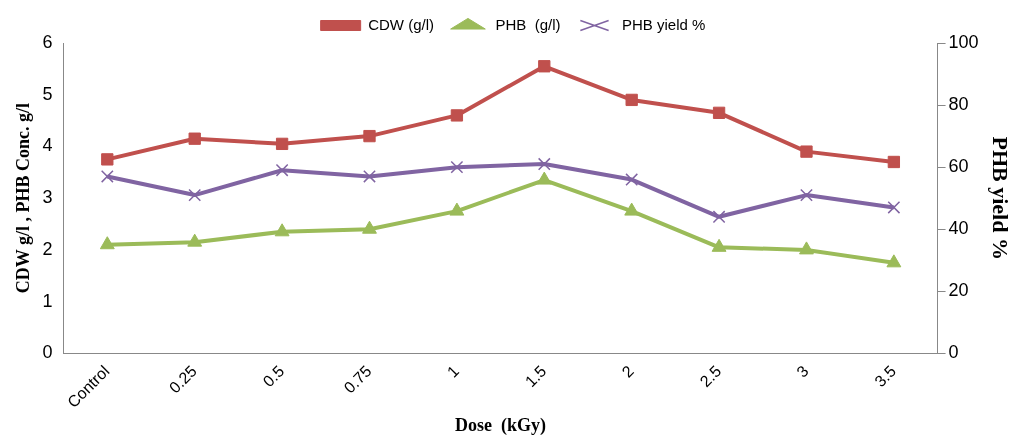  I want to click on y-tick-label: 1, so click(47, 300).